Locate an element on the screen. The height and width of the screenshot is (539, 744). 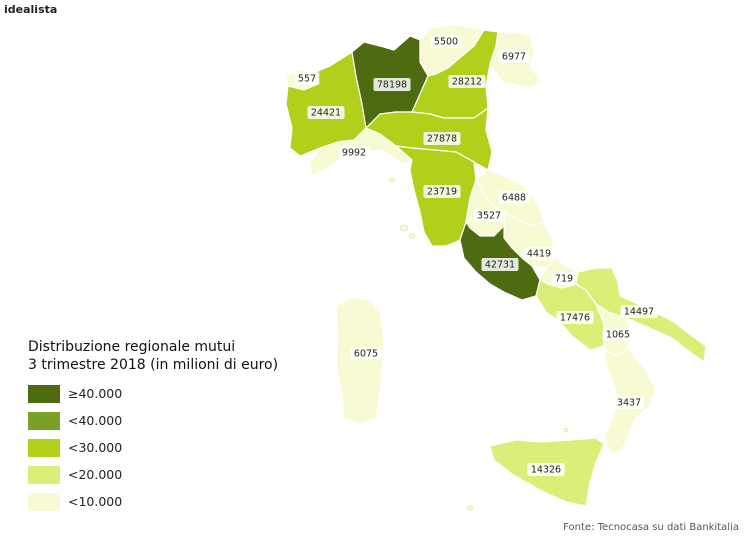
region-value: 3437 is located at coordinates (629, 403).